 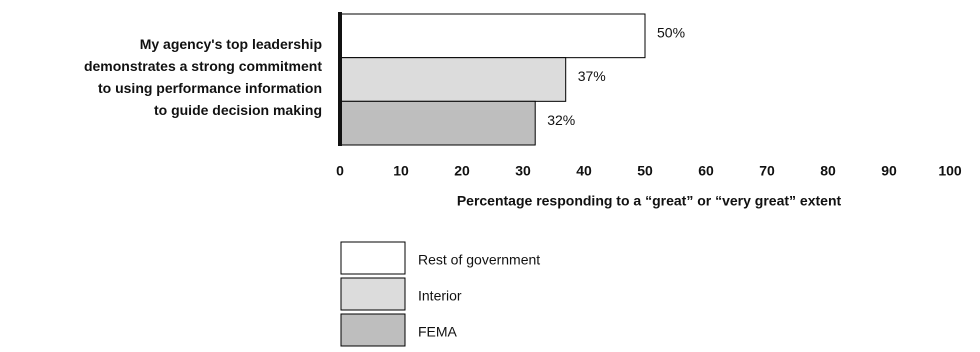 What do you see at coordinates (479, 260) in the screenshot?
I see `legend-label: Rest of government` at bounding box center [479, 260].